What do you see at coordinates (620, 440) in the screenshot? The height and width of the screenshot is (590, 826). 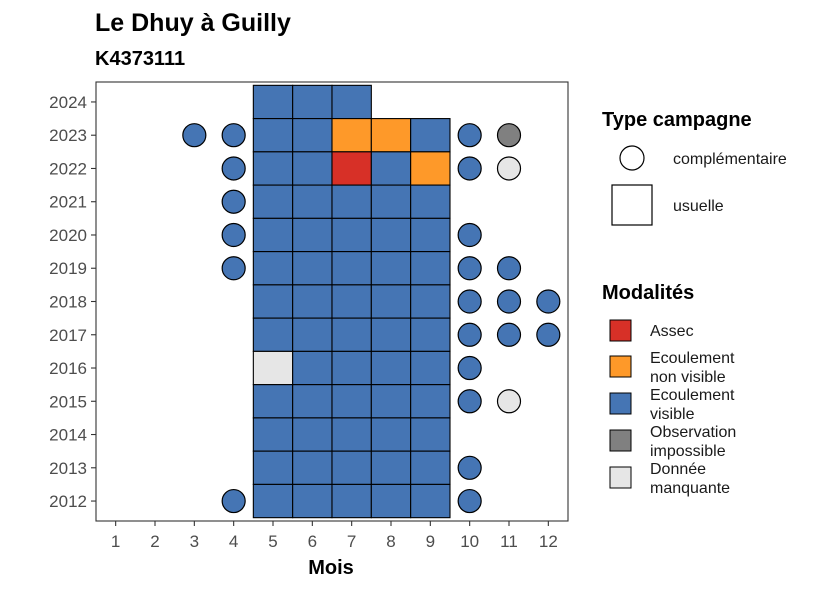 I see `legend-swatch-observation-impossible` at bounding box center [620, 440].